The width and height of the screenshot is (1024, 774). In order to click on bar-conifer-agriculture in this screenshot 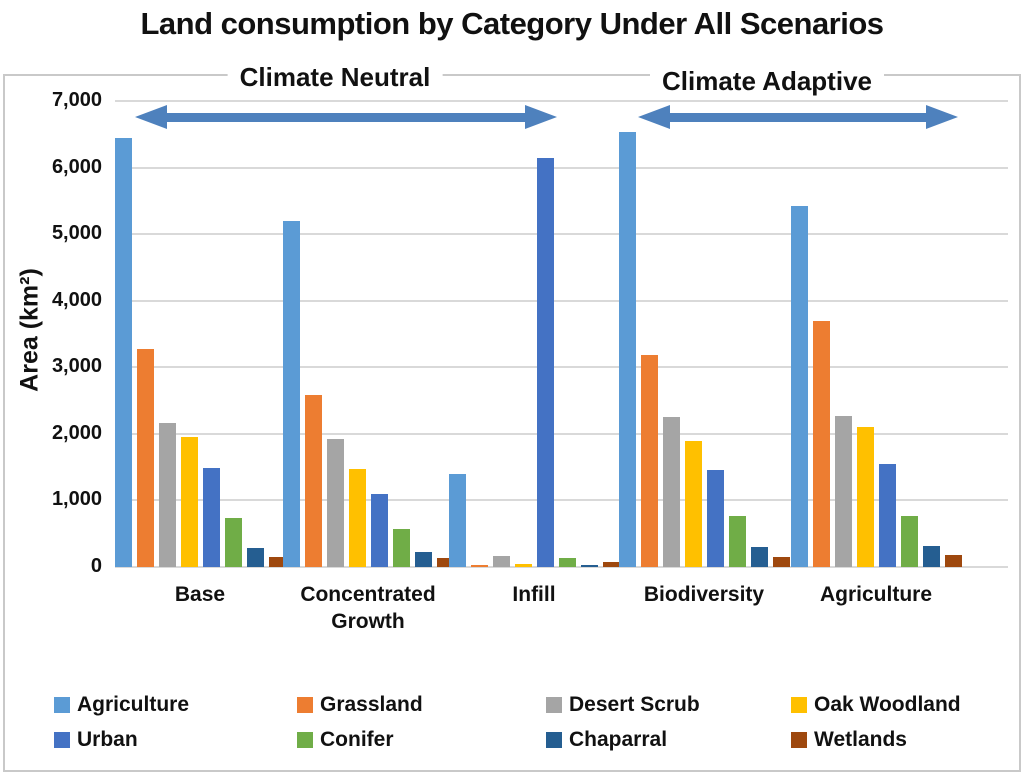, I will do `click(909, 541)`.